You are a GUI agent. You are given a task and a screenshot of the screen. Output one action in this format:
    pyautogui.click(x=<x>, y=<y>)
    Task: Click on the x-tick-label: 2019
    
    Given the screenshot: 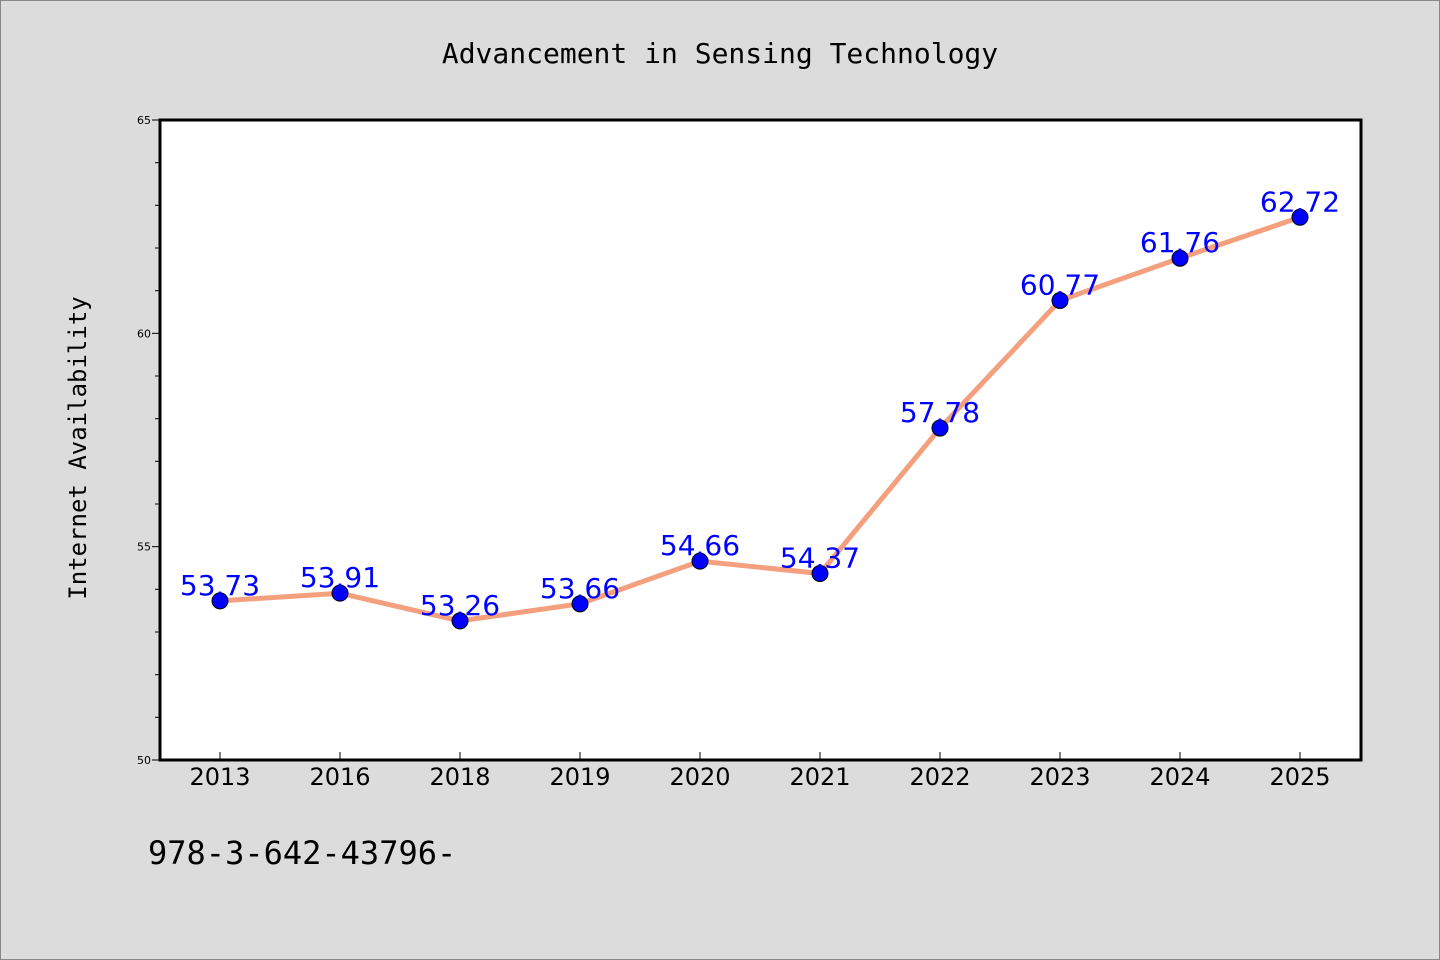 What is the action you would take?
    pyautogui.click(x=579, y=777)
    